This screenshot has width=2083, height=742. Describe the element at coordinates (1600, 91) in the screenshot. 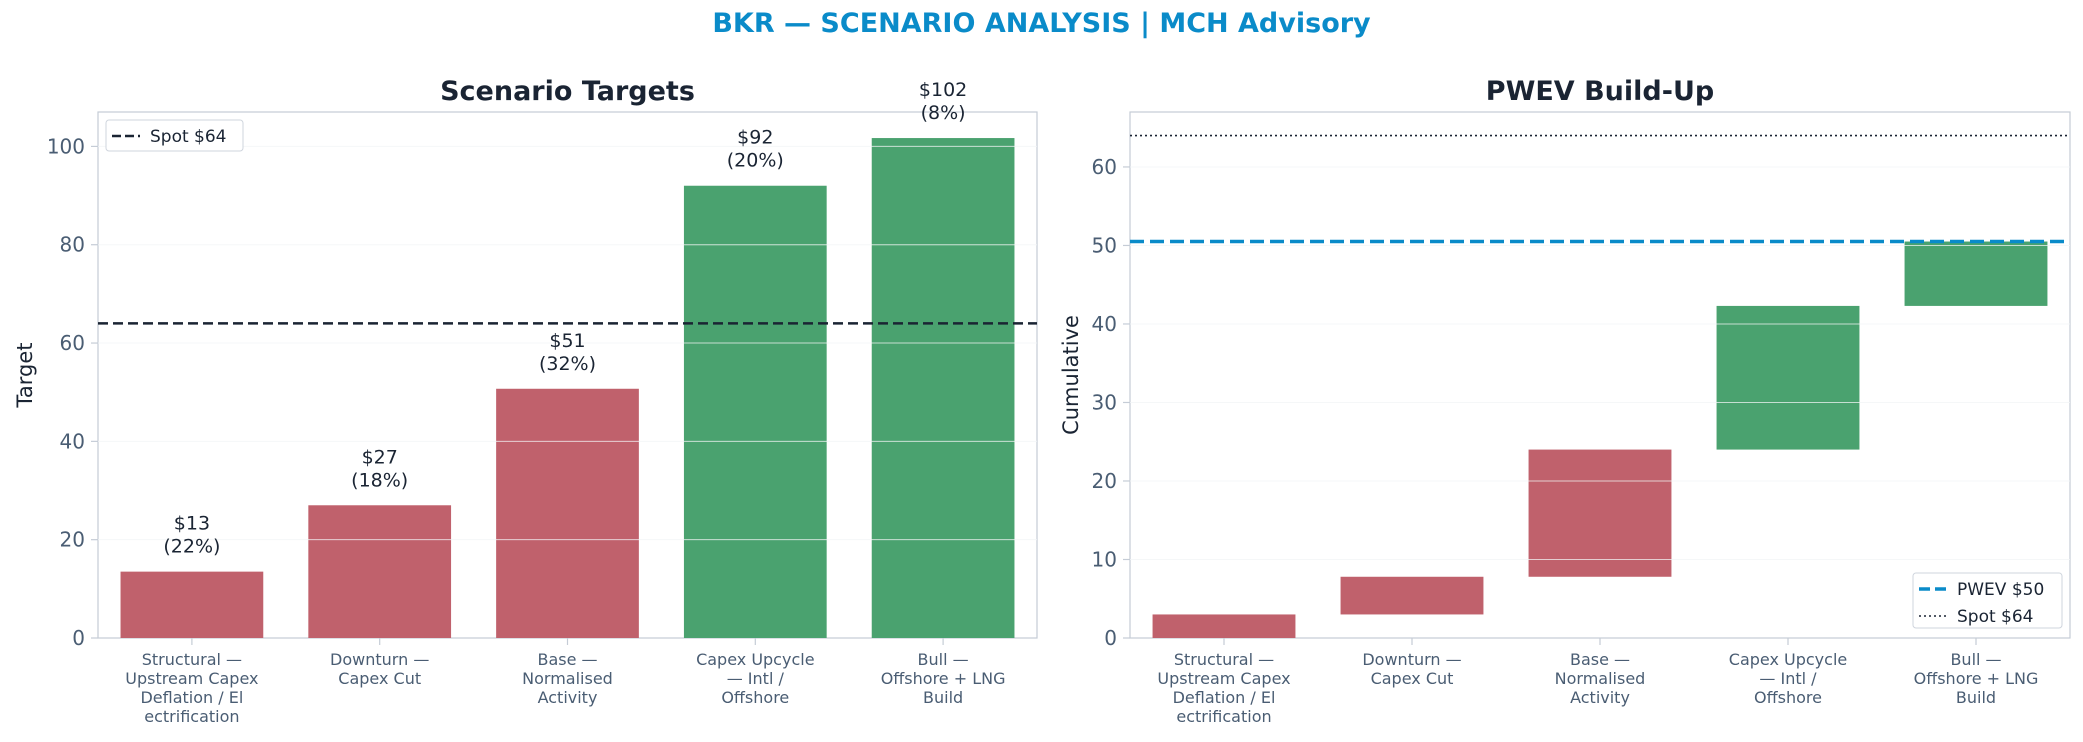

I see `chart-title: PWEV Build-Up` at that location.